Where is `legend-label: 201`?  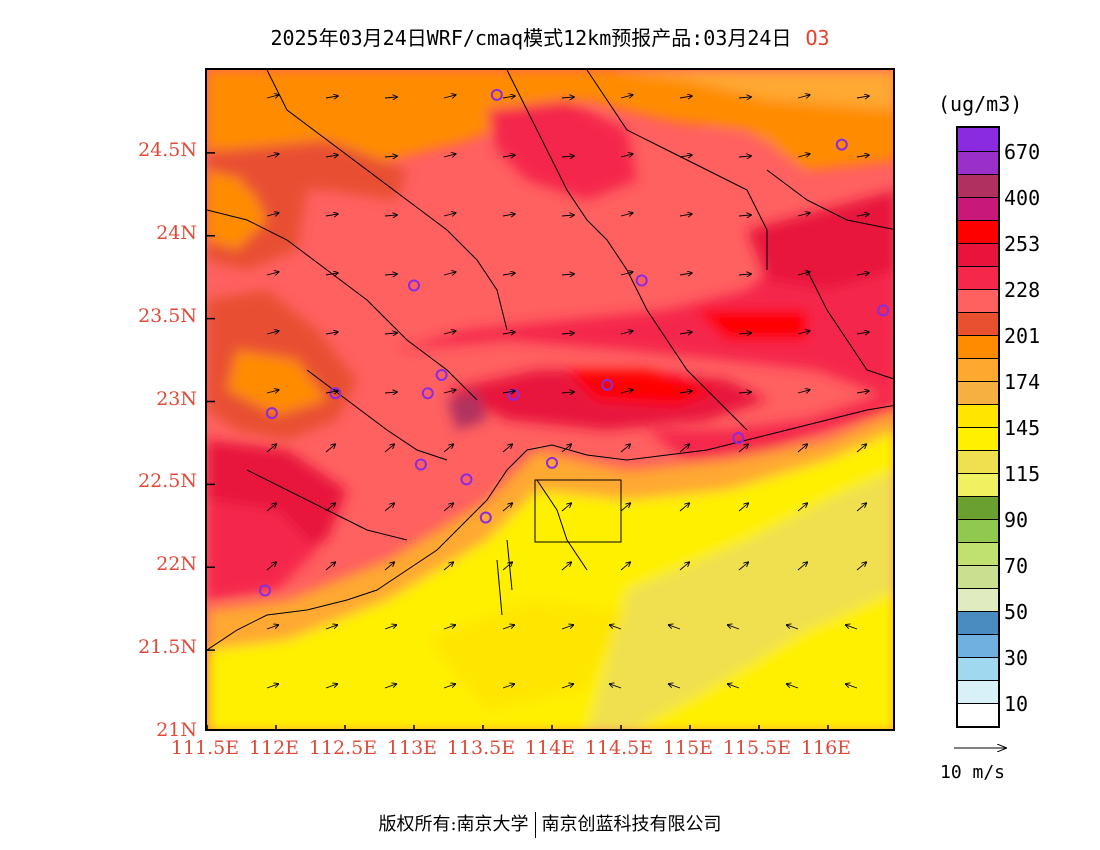 legend-label: 201 is located at coordinates (1022, 336).